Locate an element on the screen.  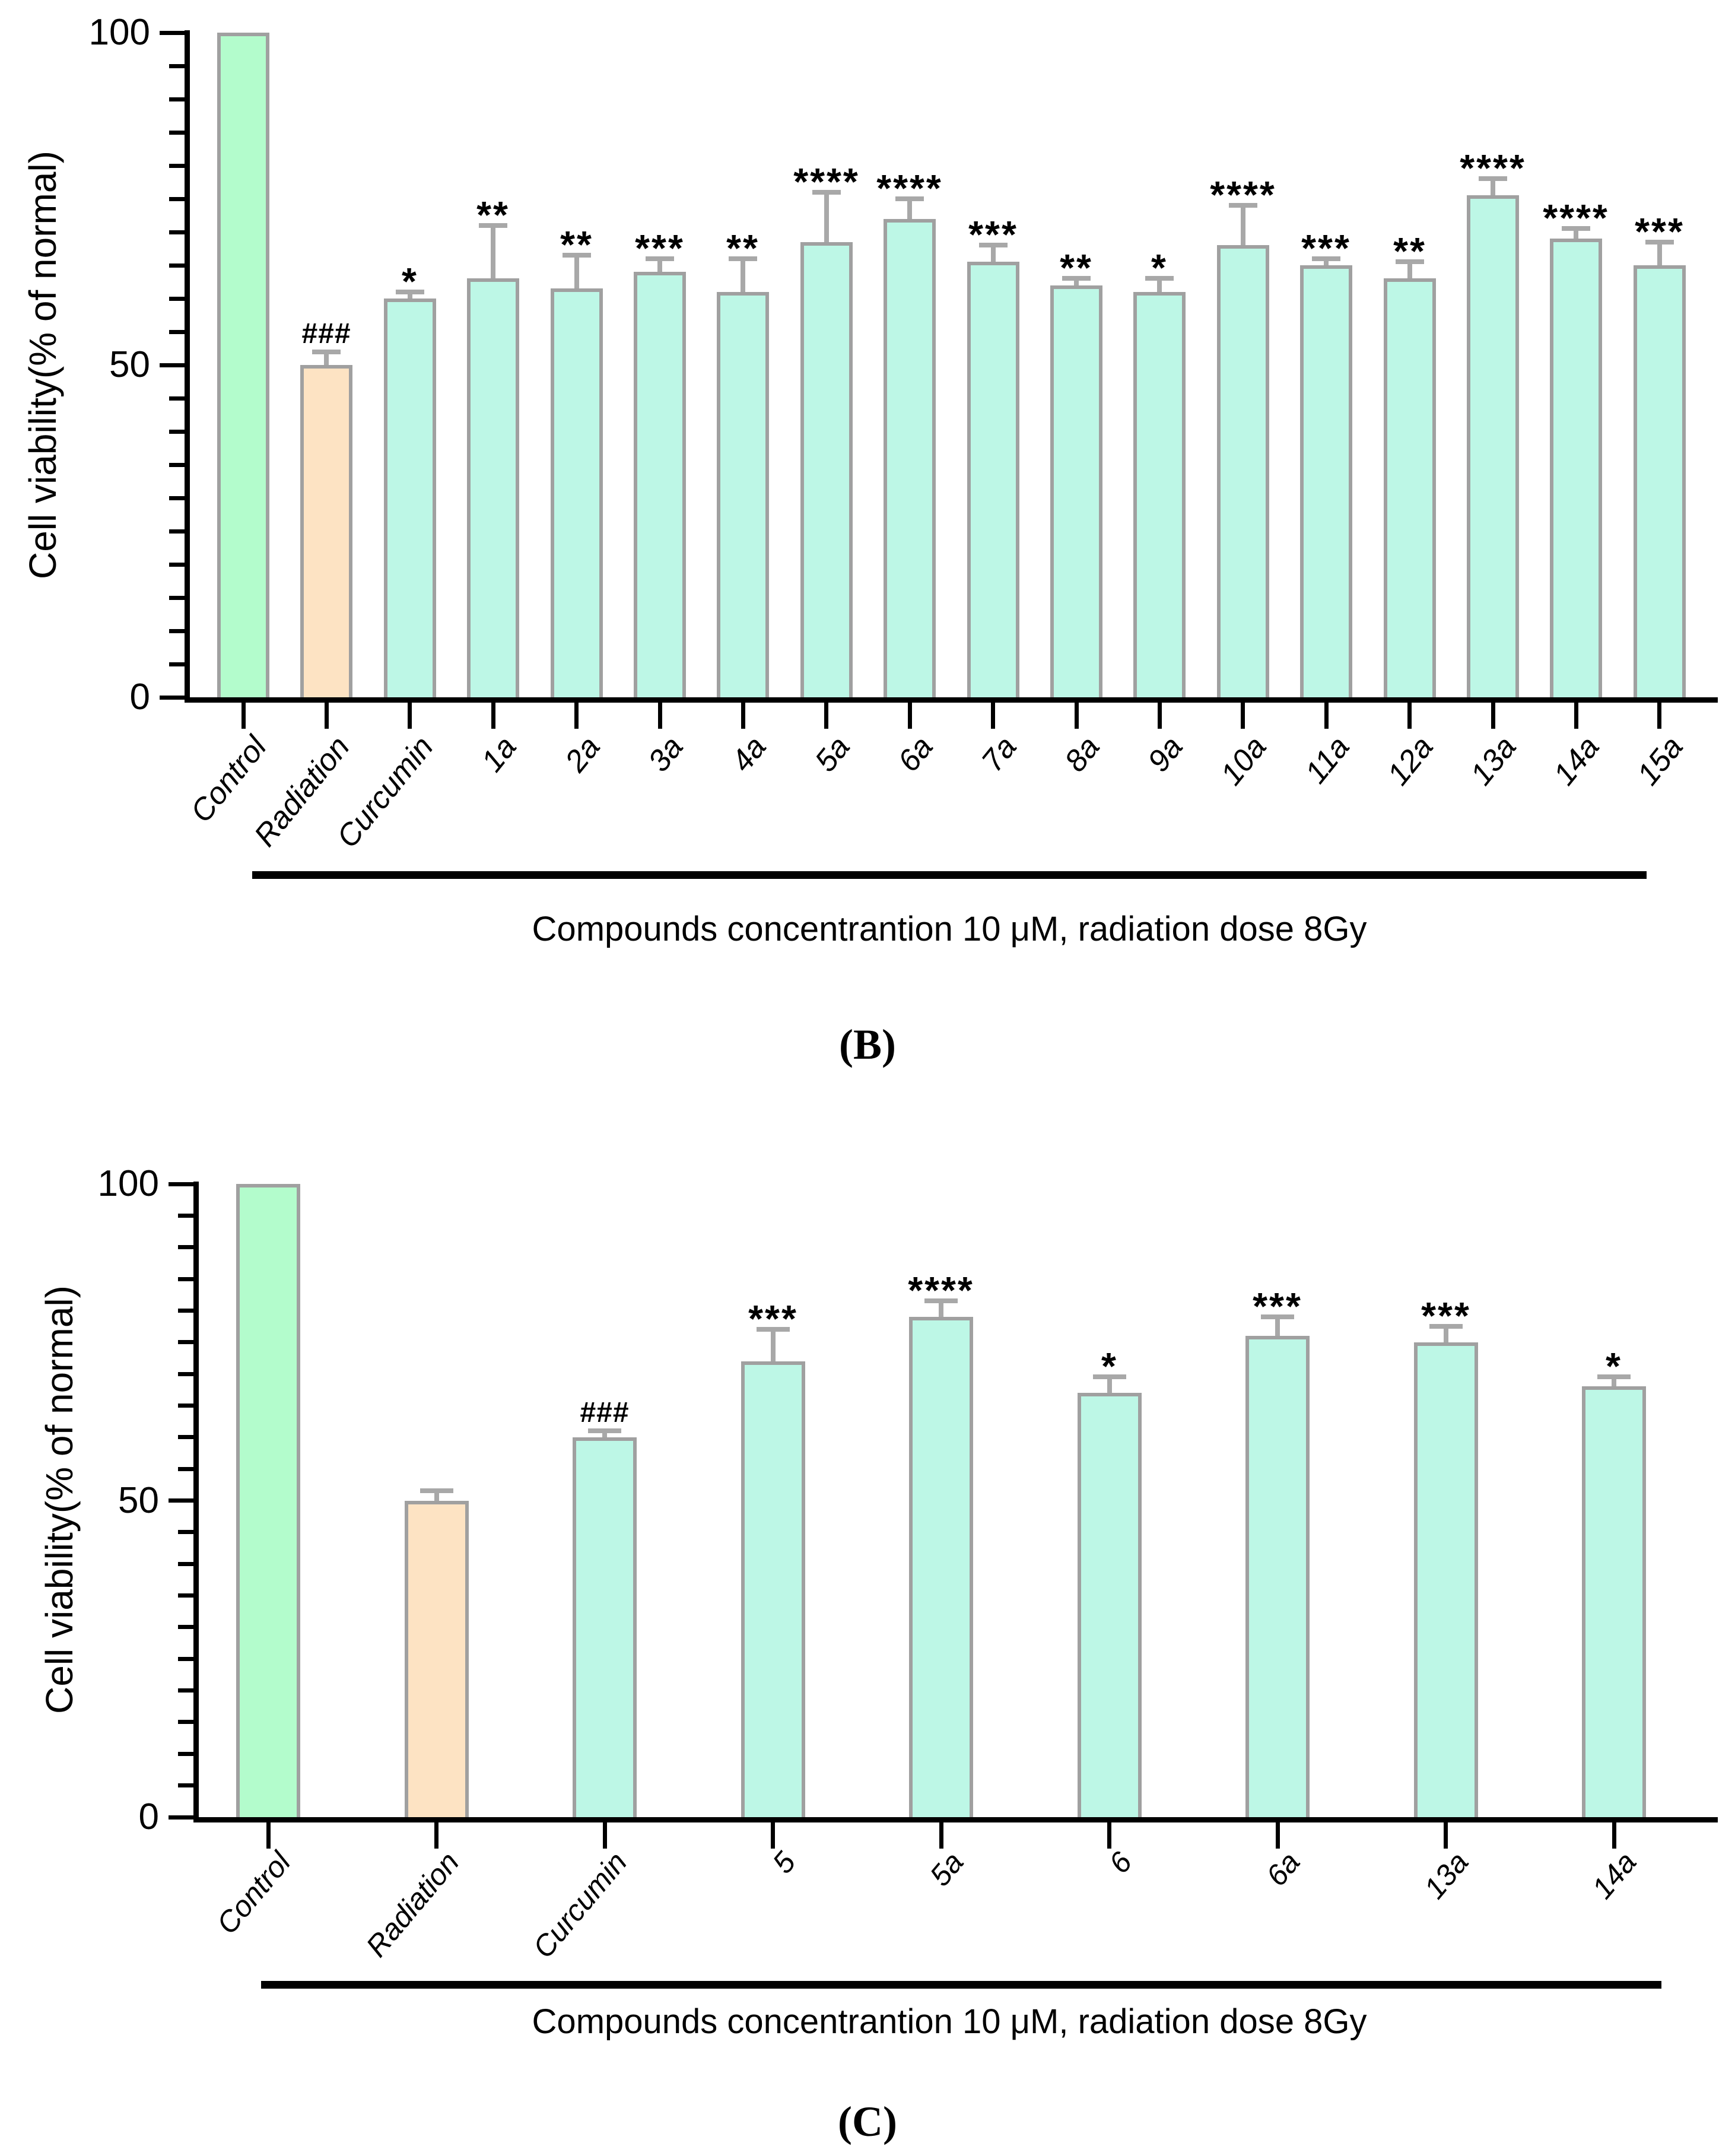
bar-8a is located at coordinates (1076, 491).